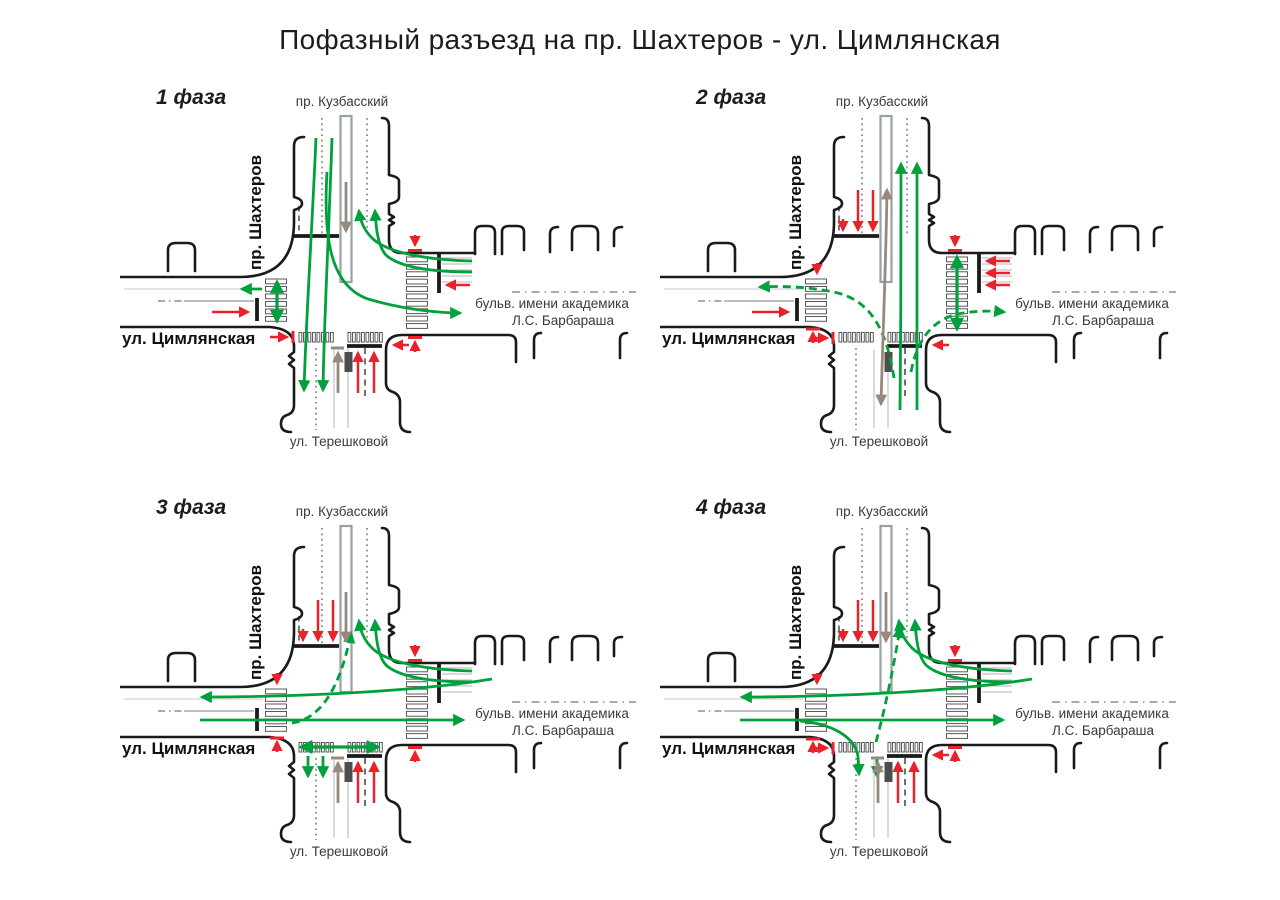 This screenshot has width=1280, height=900. I want to click on road-outlines, so click(914, 275).